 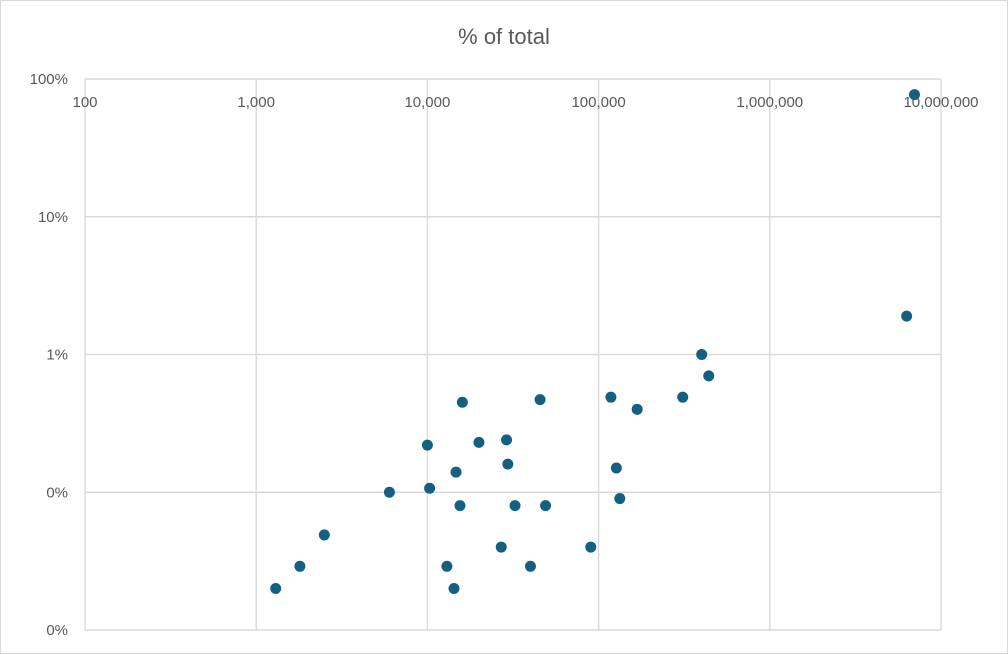 What do you see at coordinates (49, 79) in the screenshot?
I see `y-tick-label: 100%` at bounding box center [49, 79].